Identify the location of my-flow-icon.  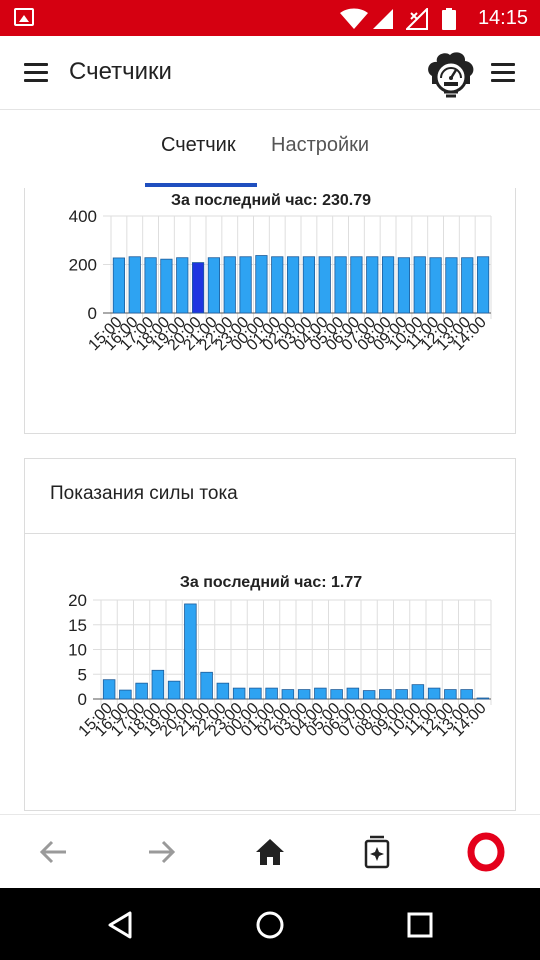
(377, 852).